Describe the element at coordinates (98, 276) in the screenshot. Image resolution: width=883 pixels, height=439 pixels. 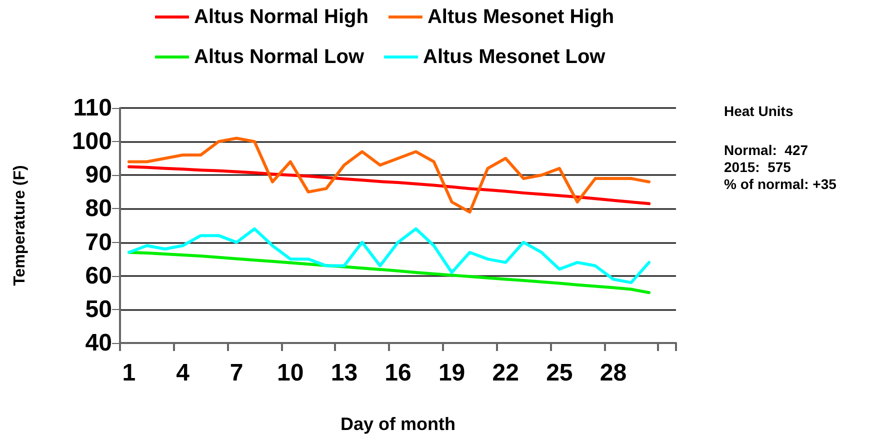
I see `y-tick-label: 60` at that location.